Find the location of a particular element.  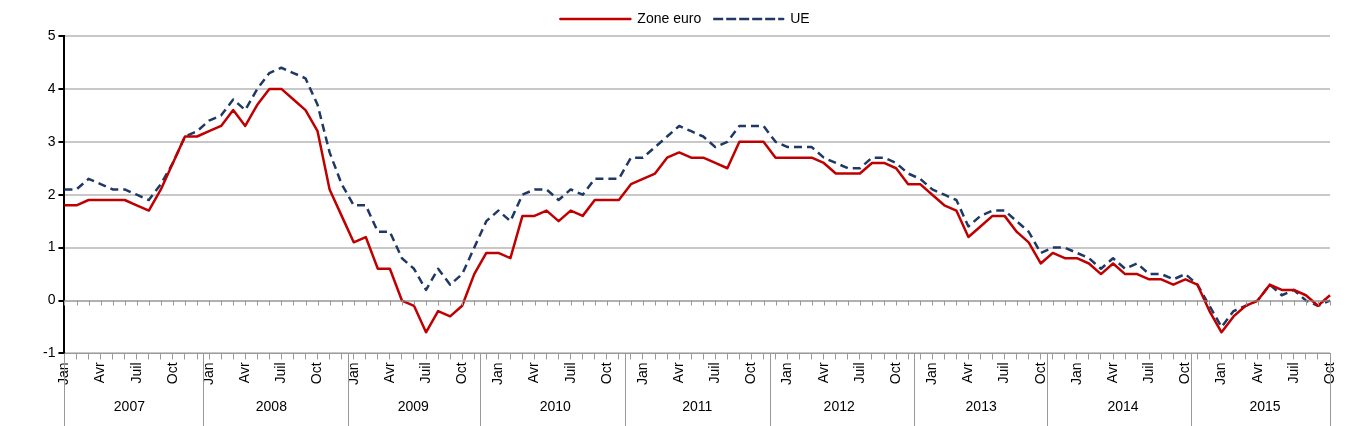

y-tick-label: 1 is located at coordinates (51, 246).